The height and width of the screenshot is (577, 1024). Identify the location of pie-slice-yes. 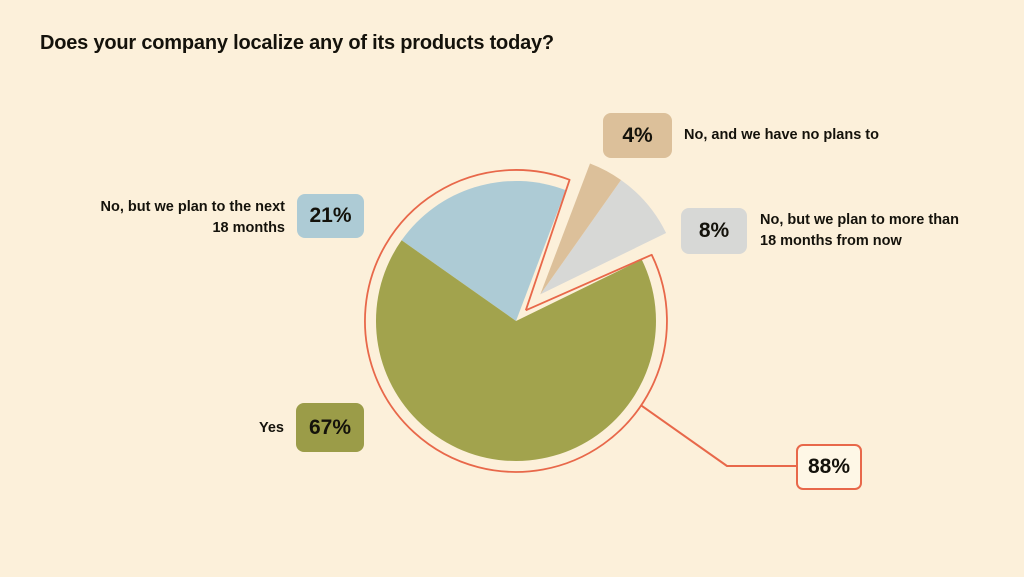
(515, 351).